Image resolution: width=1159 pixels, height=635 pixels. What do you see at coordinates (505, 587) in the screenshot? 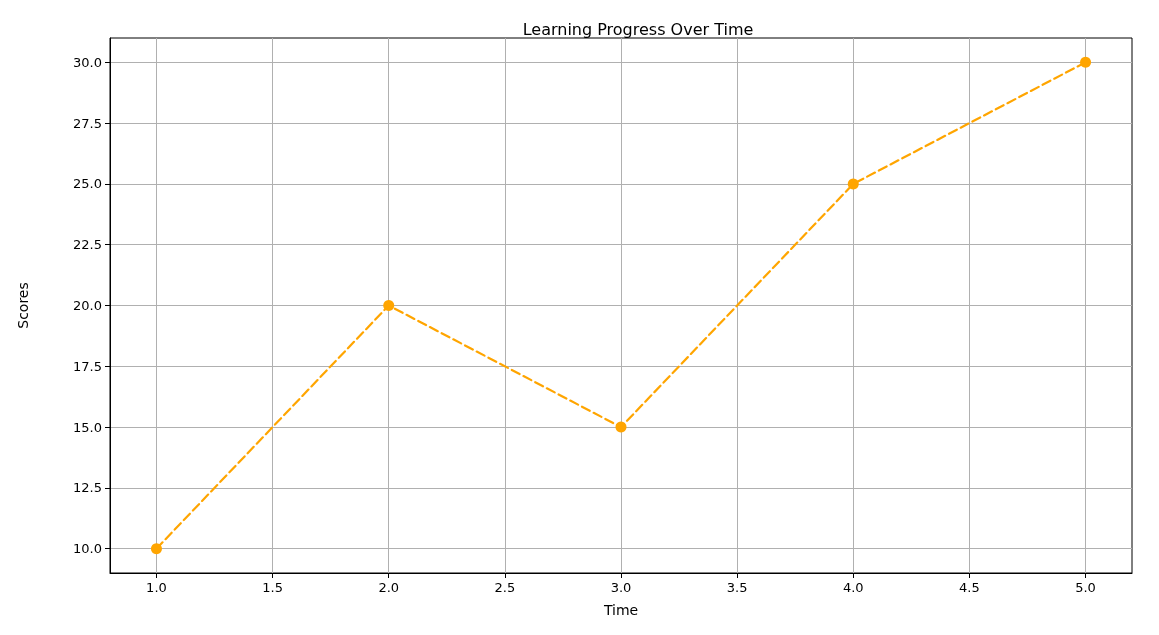
I see `x-tick-label: 2.5` at bounding box center [505, 587].